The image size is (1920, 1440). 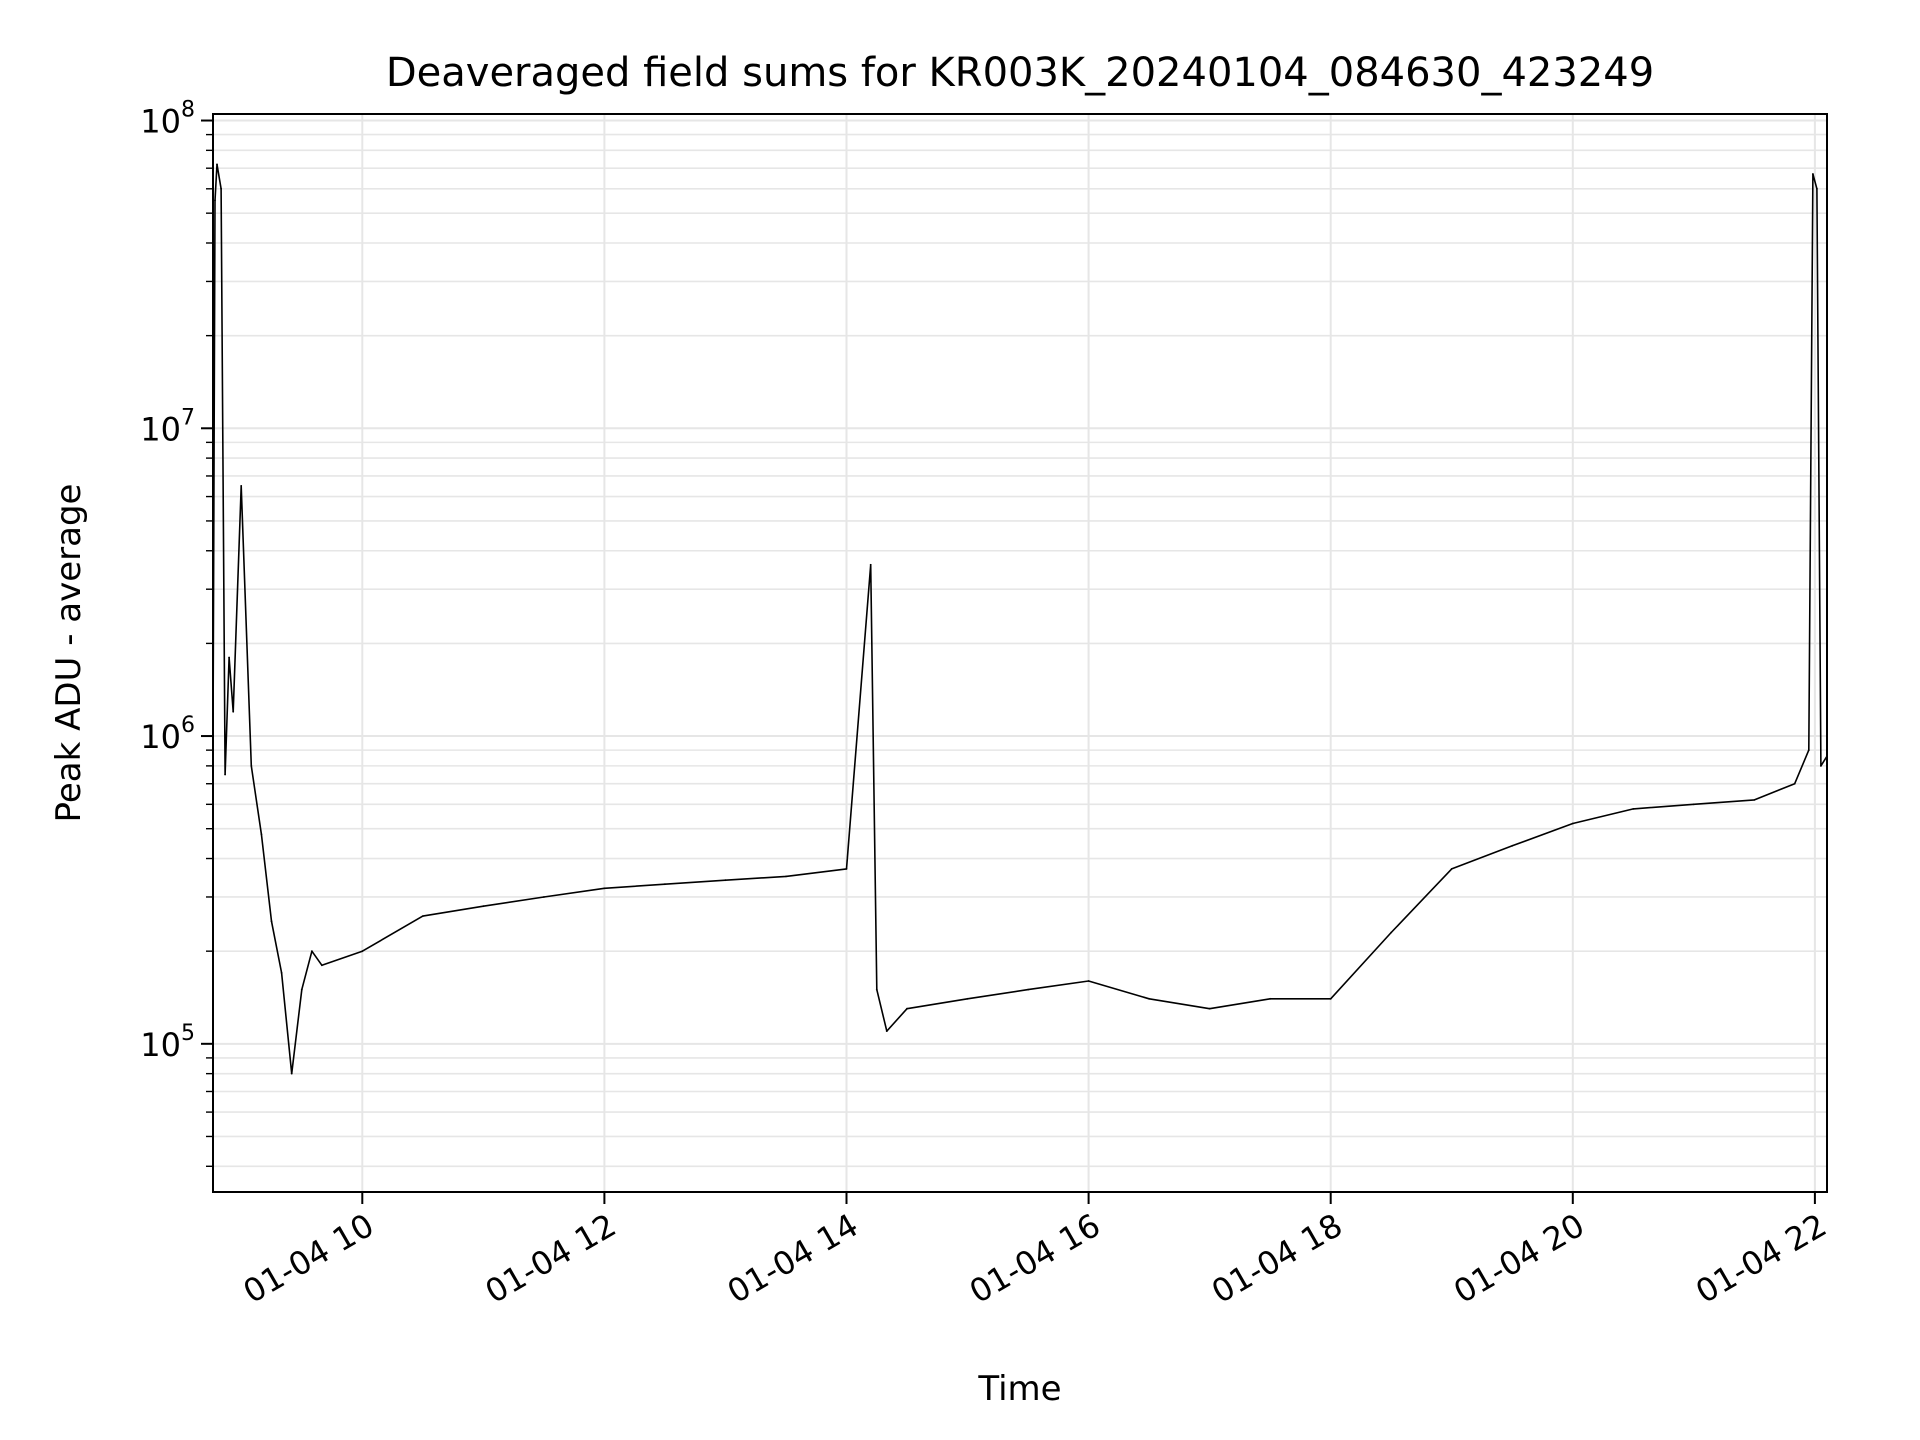 I want to click on y-axis: 10⁵ 10⁶ 10⁷ 10⁸, so click(x=176, y=632).